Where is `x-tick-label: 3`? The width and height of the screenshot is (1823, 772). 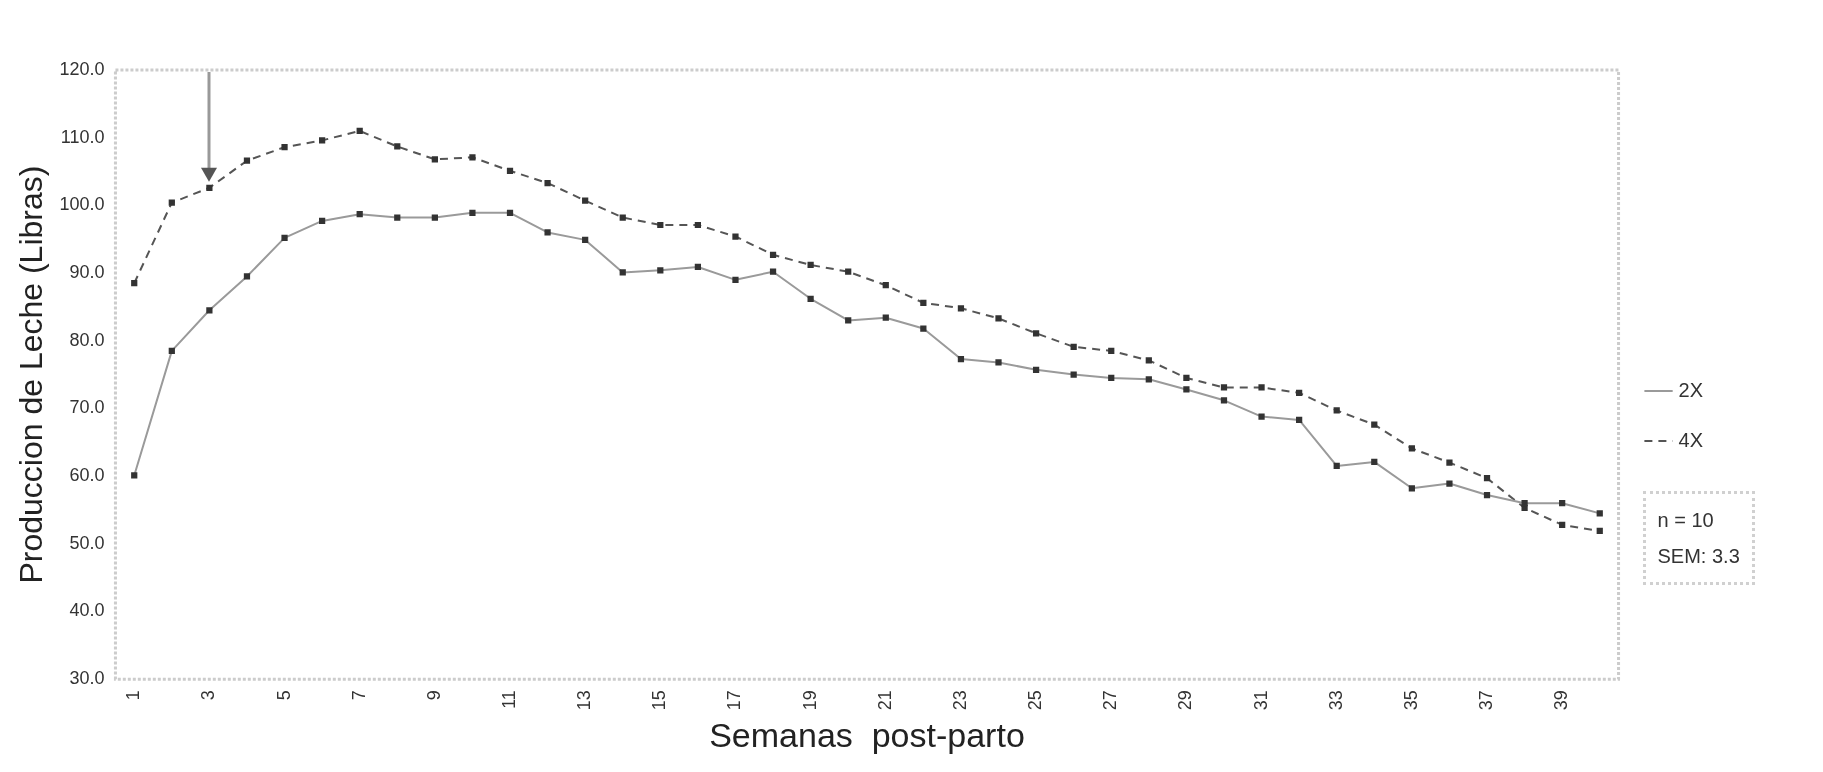
x-tick-label: 3 is located at coordinates (208, 695).